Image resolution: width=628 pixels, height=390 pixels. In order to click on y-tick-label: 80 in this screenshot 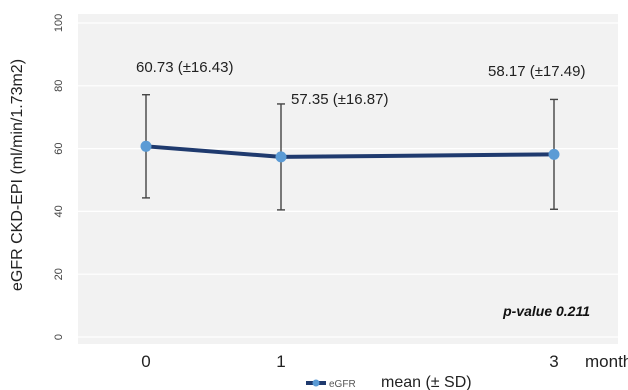, I will do `click(59, 86)`.